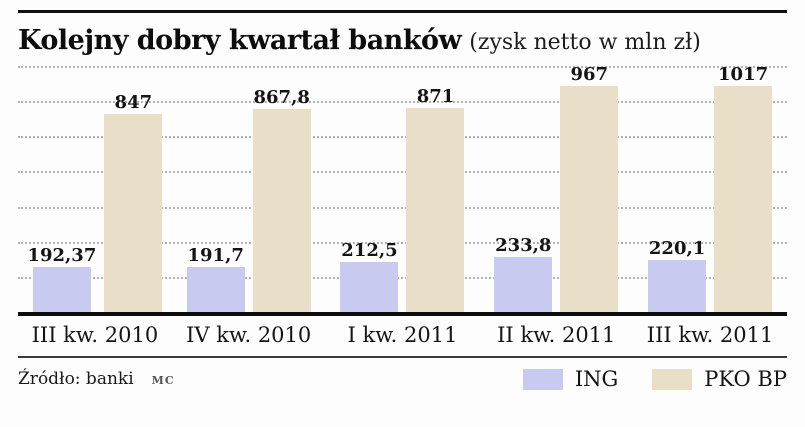 This screenshot has width=805, height=427. I want to click on bar-column: 871, so click(435, 189).